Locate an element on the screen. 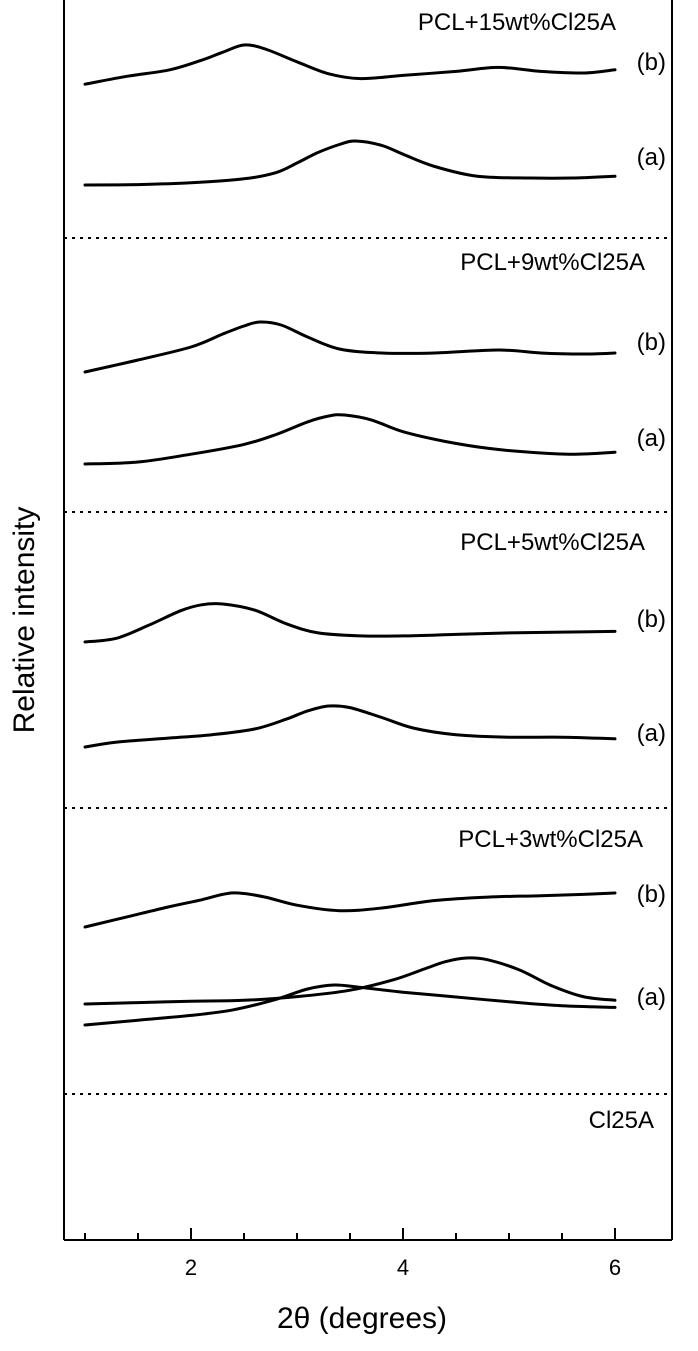  y-axis-label: Relative intensity is located at coordinates (24, 620).